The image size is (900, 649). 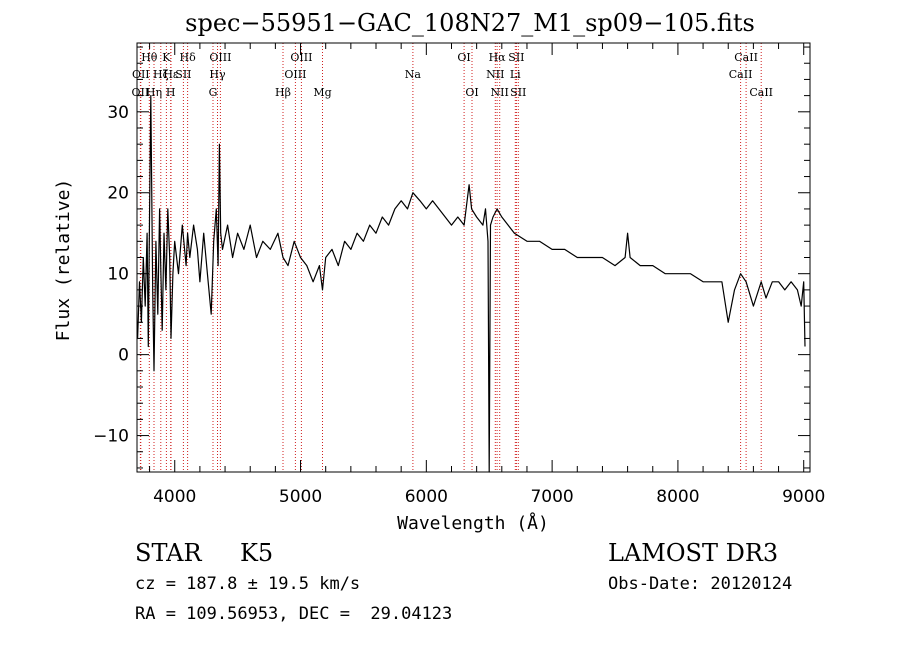 What do you see at coordinates (174, 497) in the screenshot?
I see `x-tick-label-0: 4000` at bounding box center [174, 497].